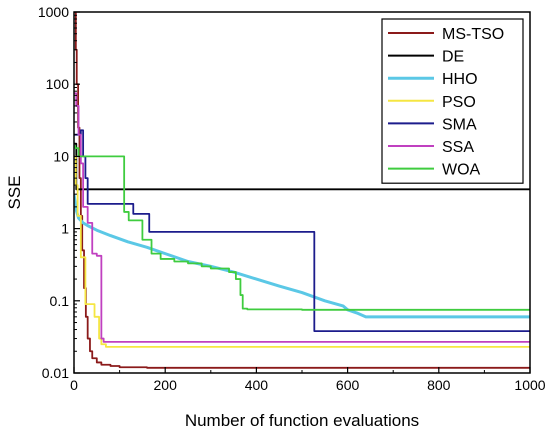 This screenshot has width=550, height=436. Describe the element at coordinates (529, 385) in the screenshot. I see `x-tick-label: 1000` at that location.